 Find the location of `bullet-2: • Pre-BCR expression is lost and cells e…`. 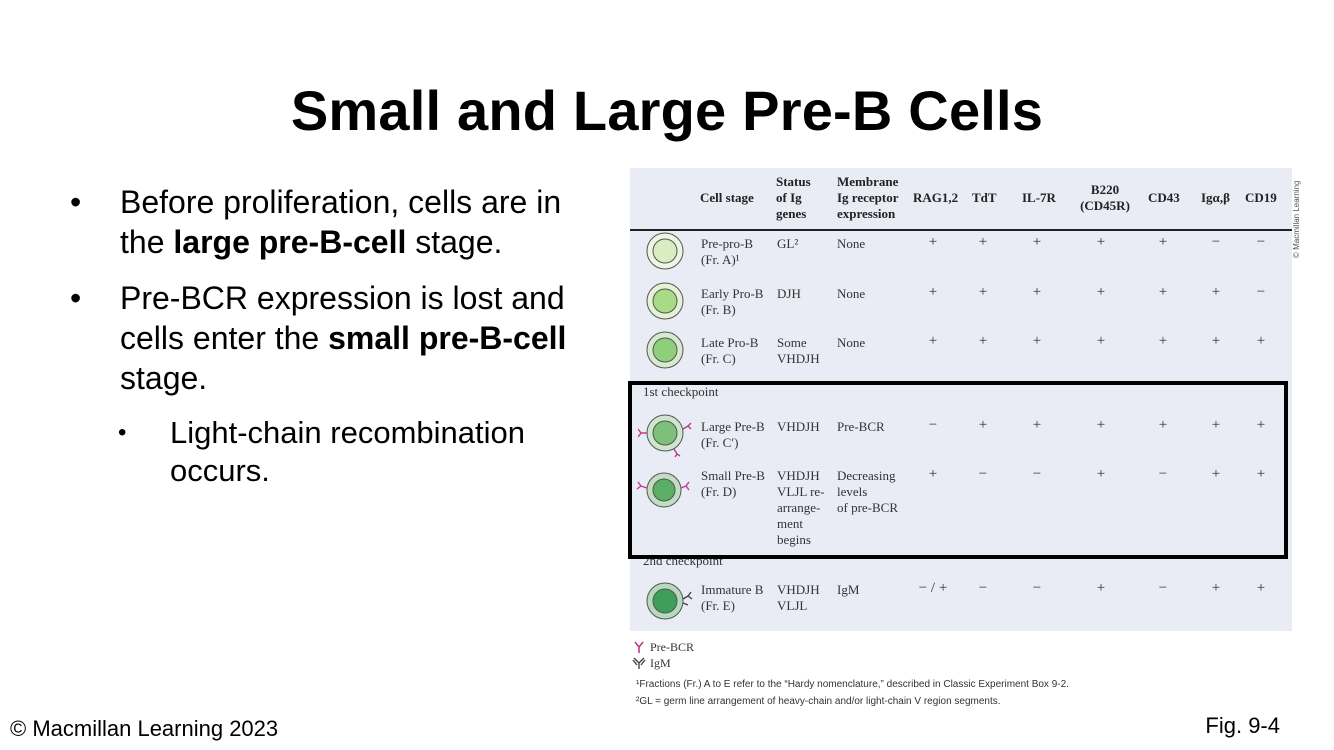

bullet-2: • Pre-BCR expression is lost and cells e… is located at coordinates (340, 338).